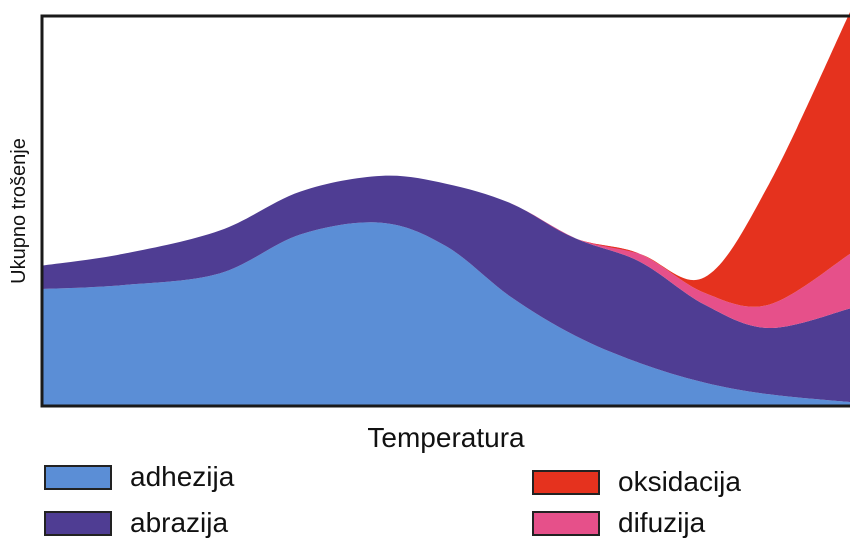 The image size is (850, 543). What do you see at coordinates (566, 523) in the screenshot?
I see `legend-swatch-difuzija` at bounding box center [566, 523].